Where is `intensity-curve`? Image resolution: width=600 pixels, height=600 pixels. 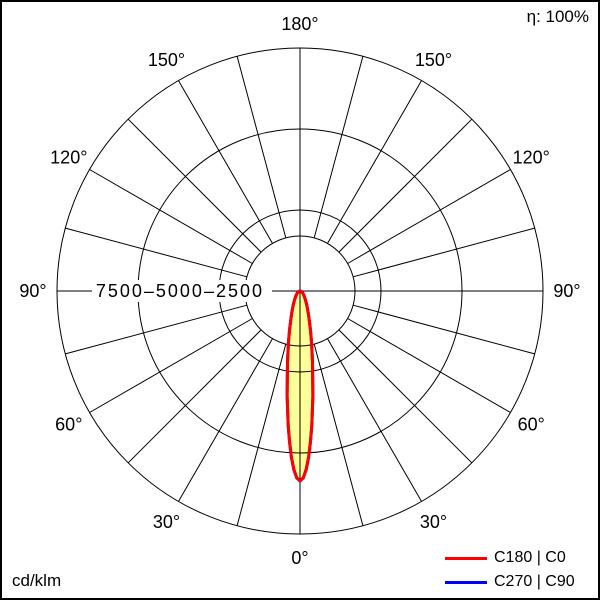 intensity-curve is located at coordinates (300, 386).